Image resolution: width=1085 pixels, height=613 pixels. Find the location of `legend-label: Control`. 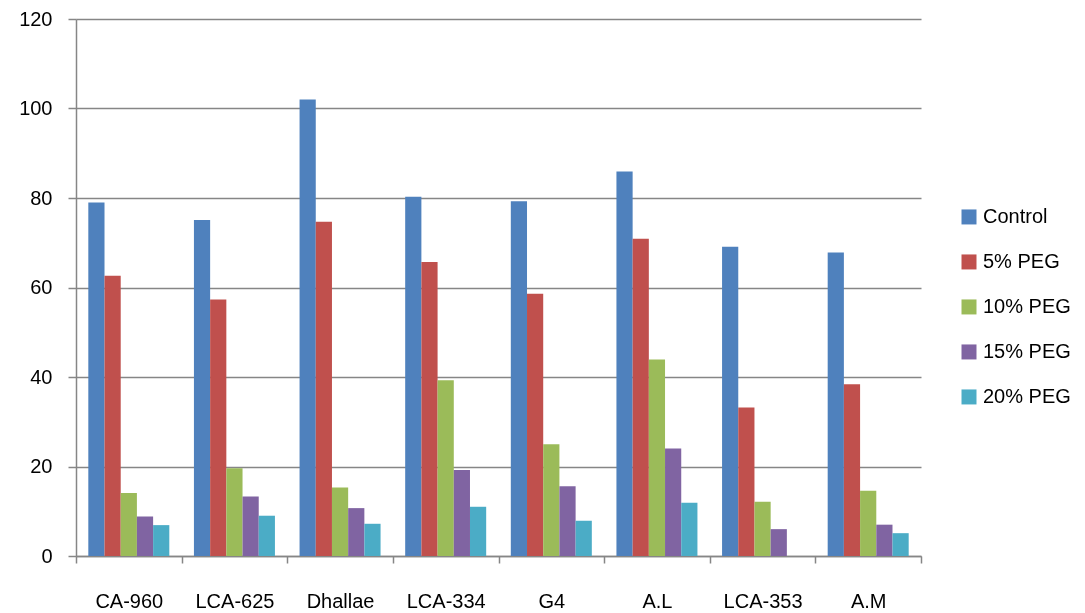

legend-label: Control is located at coordinates (1015, 215).